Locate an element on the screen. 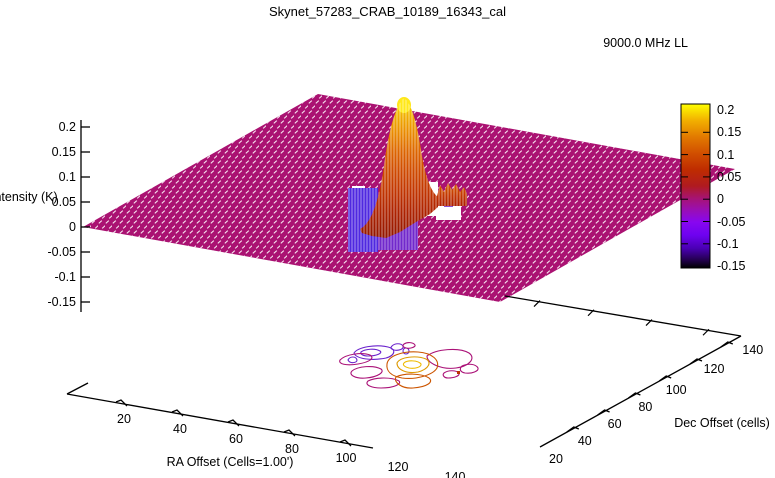 The image size is (775, 478). ra-axis is located at coordinates (220, 415).